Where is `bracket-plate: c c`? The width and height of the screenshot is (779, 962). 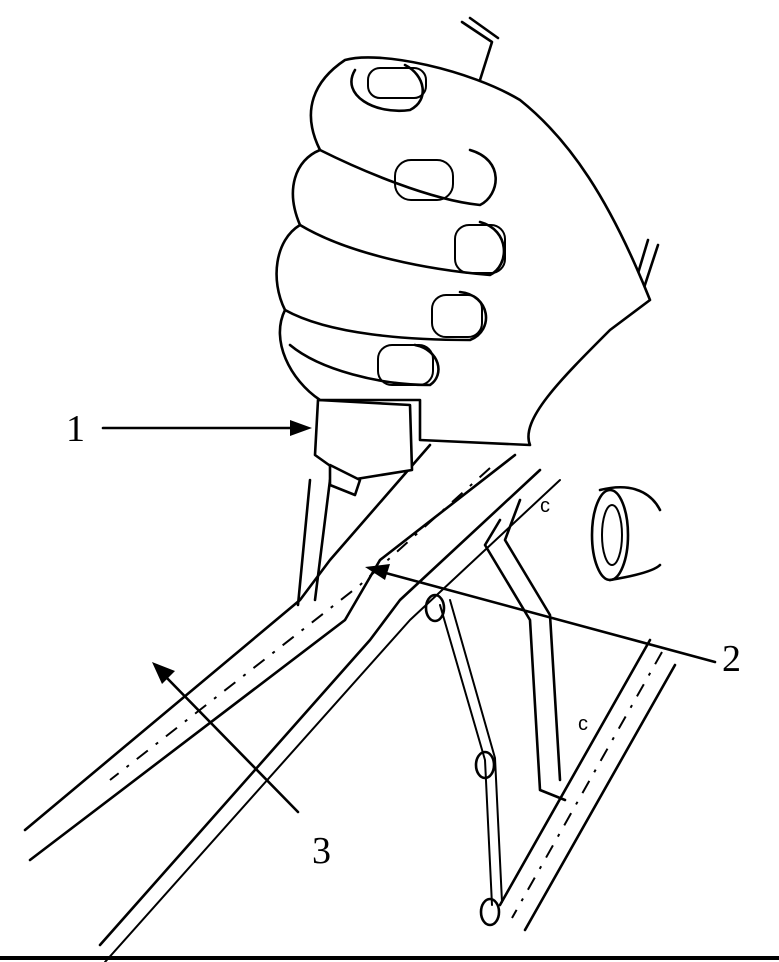 bracket-plate: c c is located at coordinates (535, 648).